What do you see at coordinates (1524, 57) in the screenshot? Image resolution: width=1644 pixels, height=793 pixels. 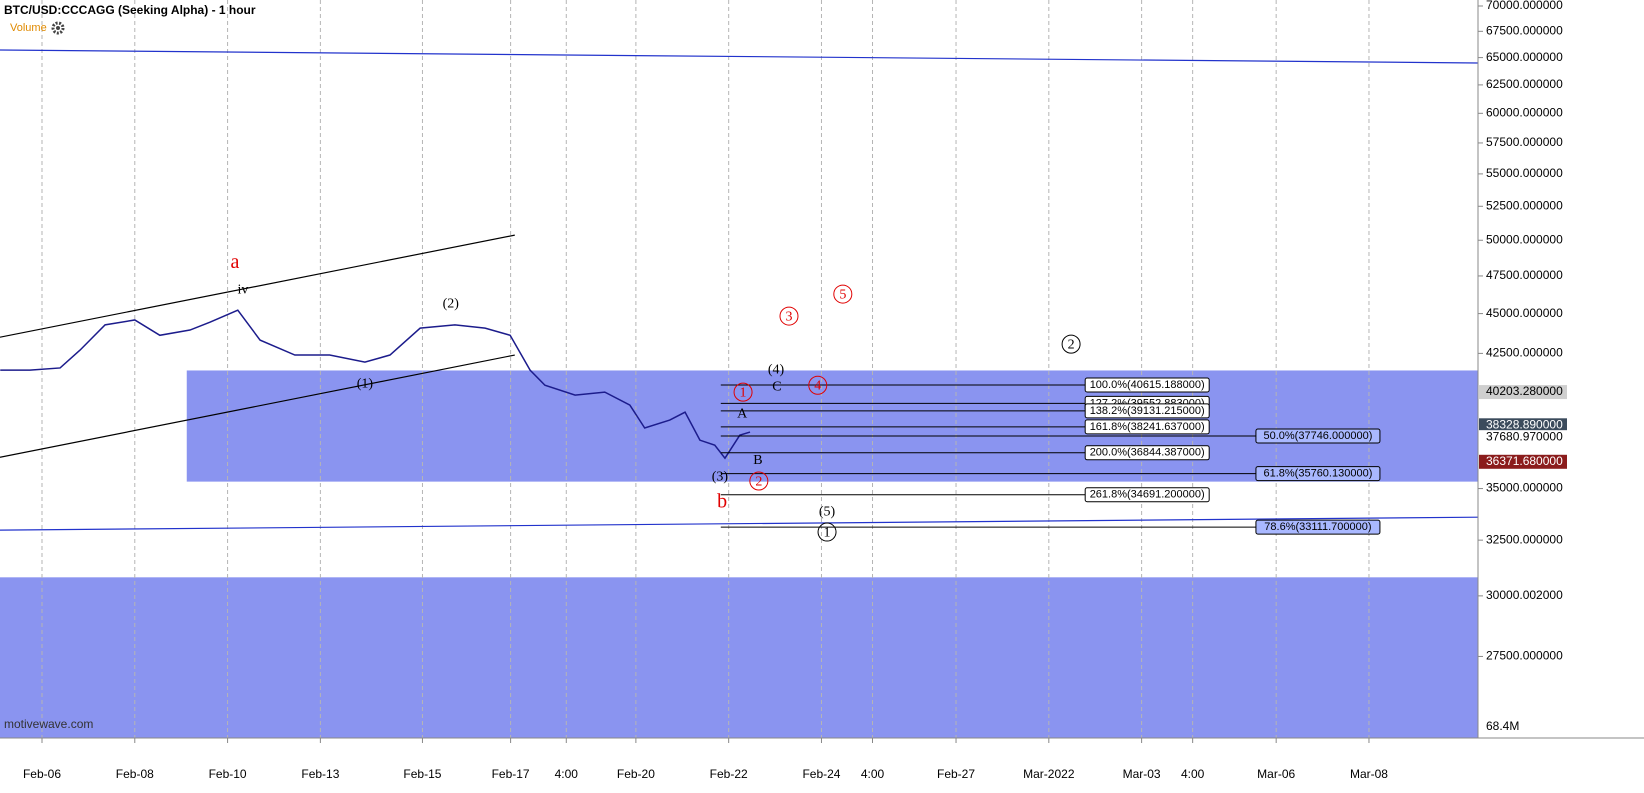 I see `y-tick-label: 65000.000000` at bounding box center [1524, 57].